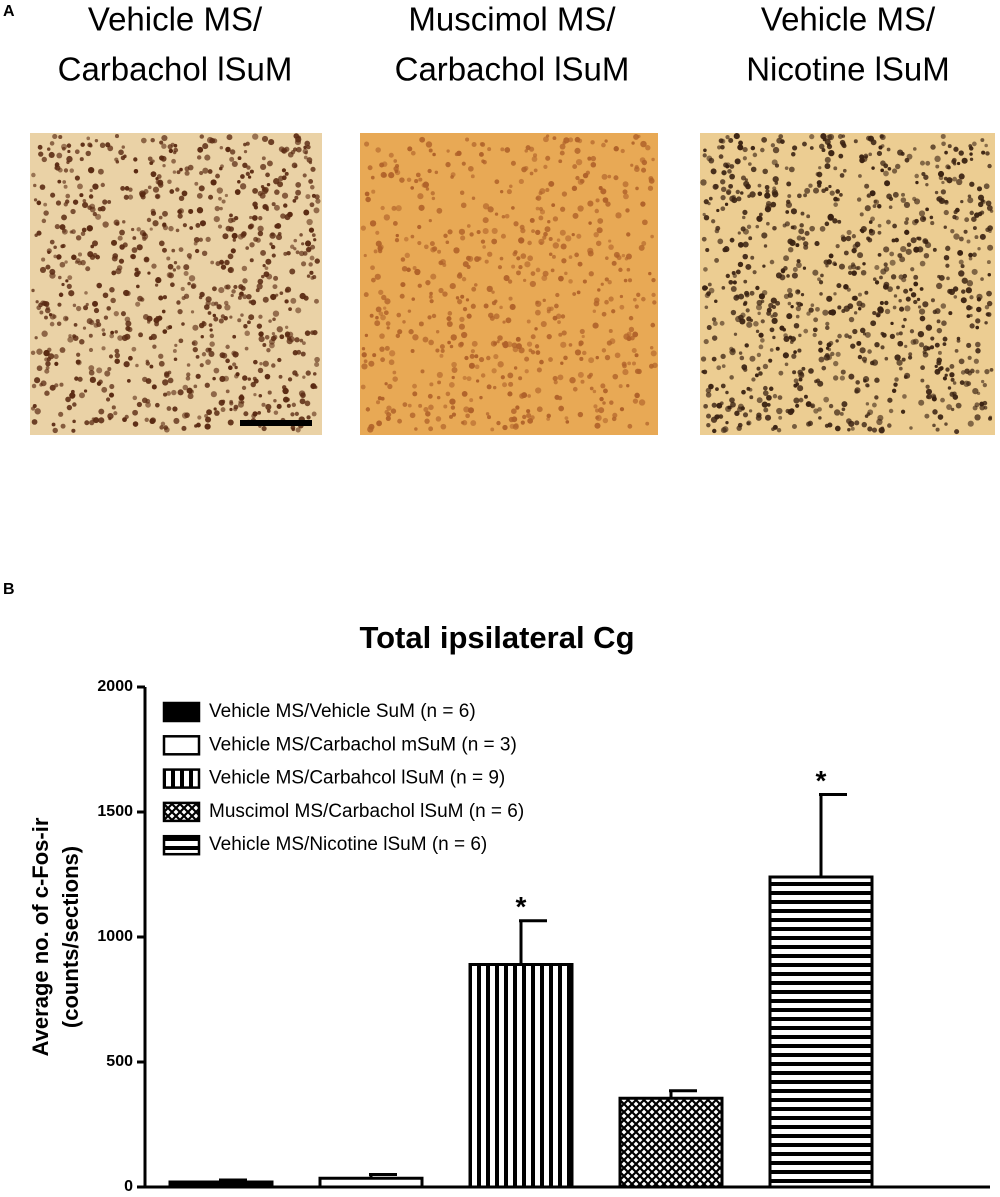  What do you see at coordinates (512, 19) in the screenshot?
I see `image-caption: Muscimol MS/` at bounding box center [512, 19].